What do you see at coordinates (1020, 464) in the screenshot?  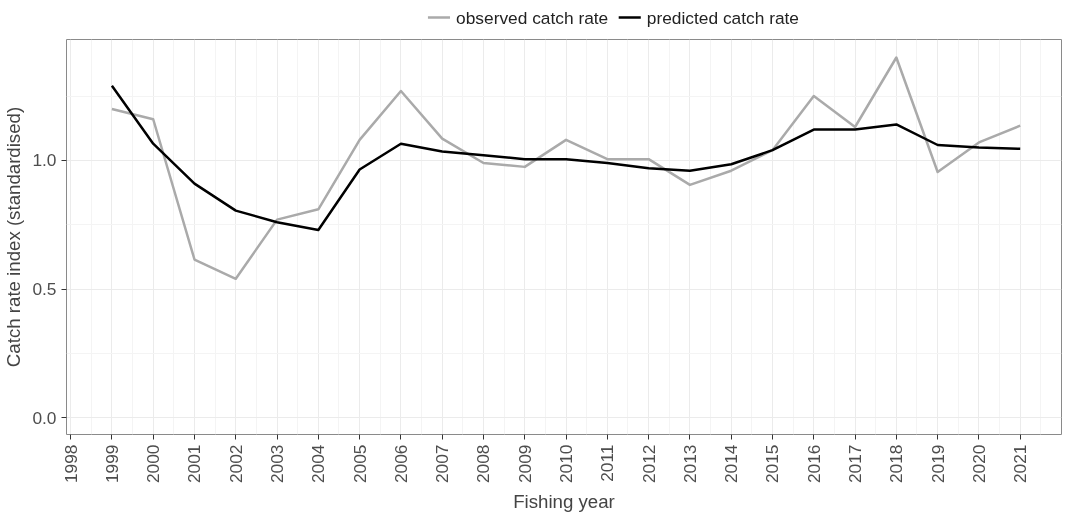 I see `x-tick-label: 2021` at bounding box center [1020, 464].